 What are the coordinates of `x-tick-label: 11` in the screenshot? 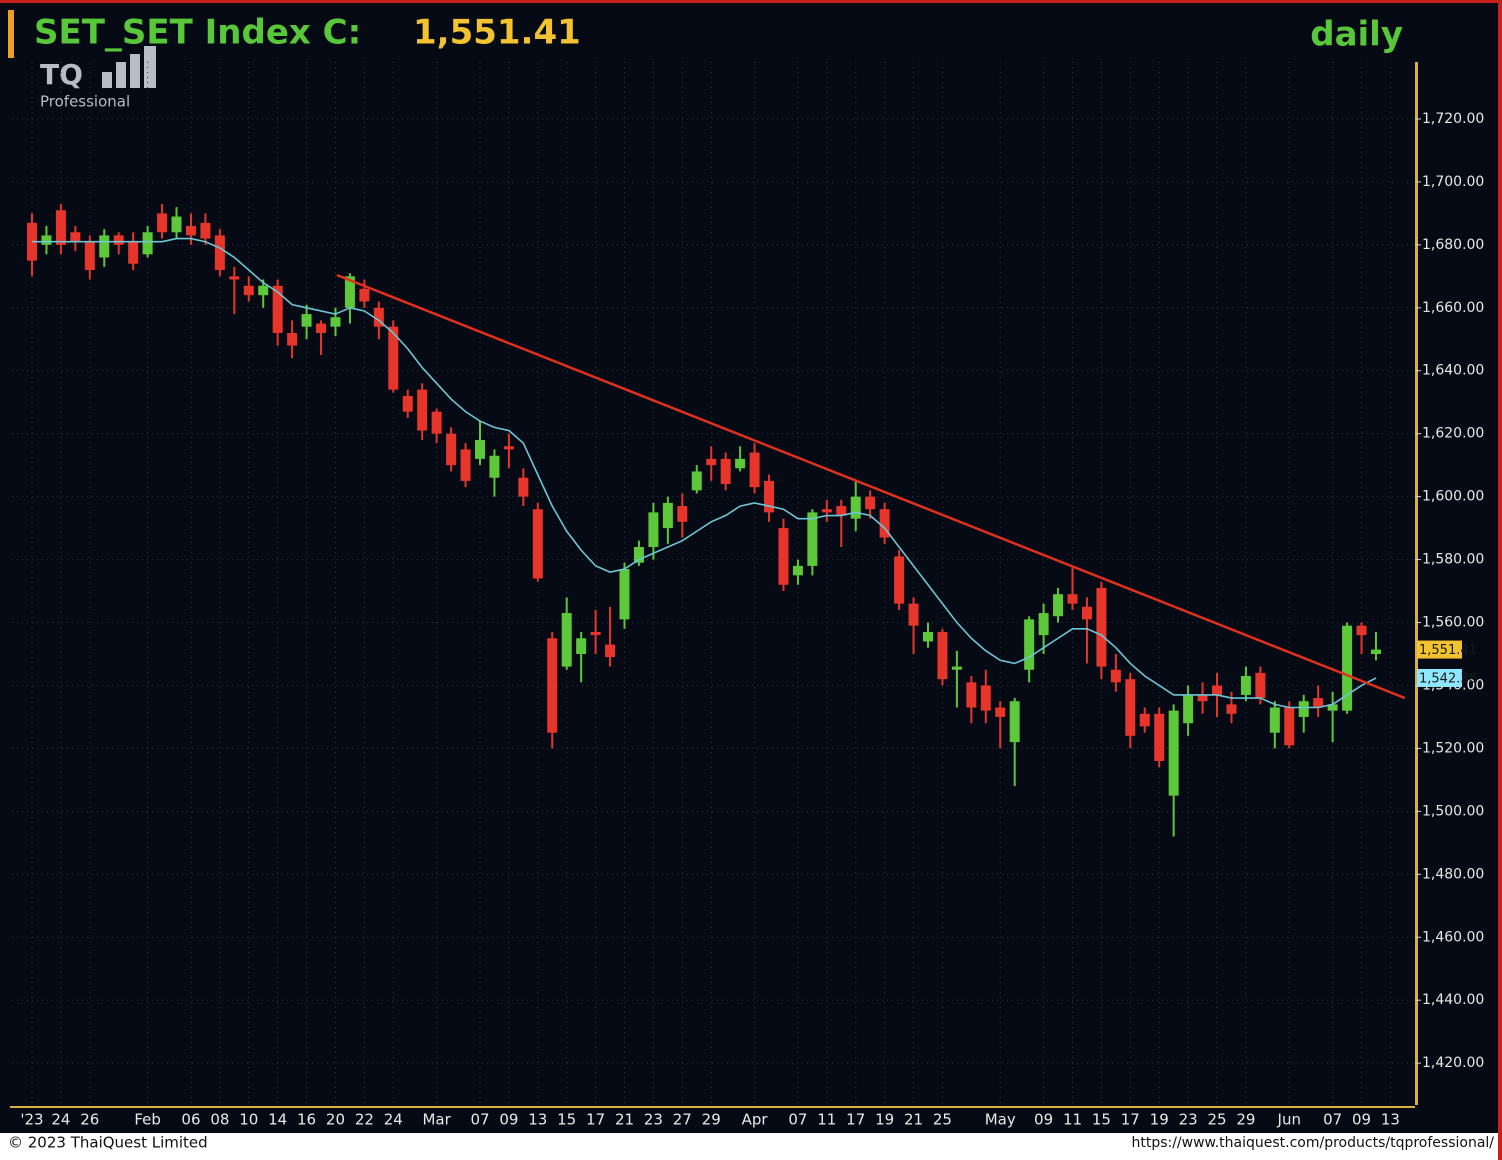 It's located at (1072, 1120).